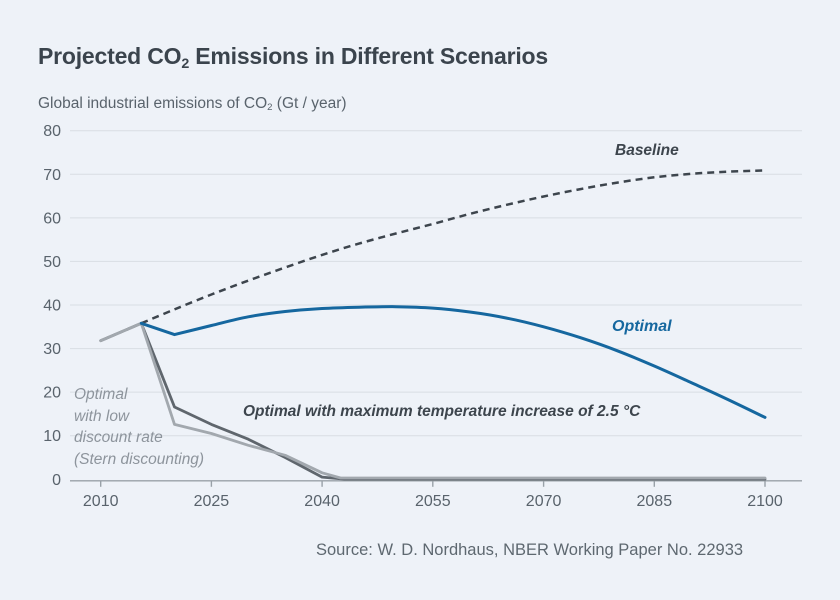 The image size is (840, 600). What do you see at coordinates (52, 393) in the screenshot?
I see `svg-text: 20` at bounding box center [52, 393].